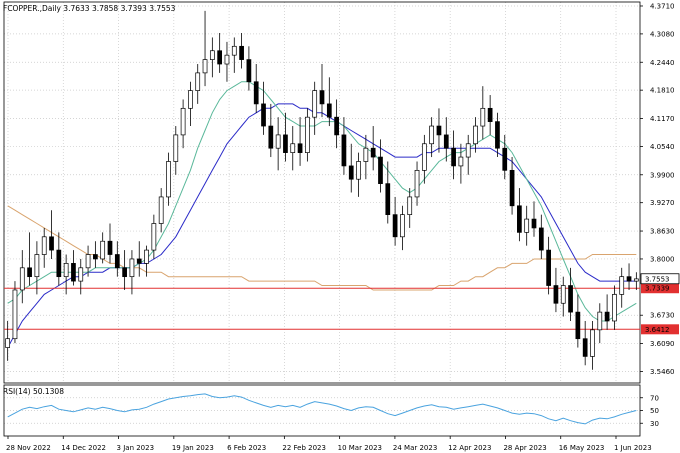 The height and width of the screenshot is (453, 680). Describe the element at coordinates (415, 448) in the screenshot. I see `time-tick-label: 24 Mar 2023` at that location.